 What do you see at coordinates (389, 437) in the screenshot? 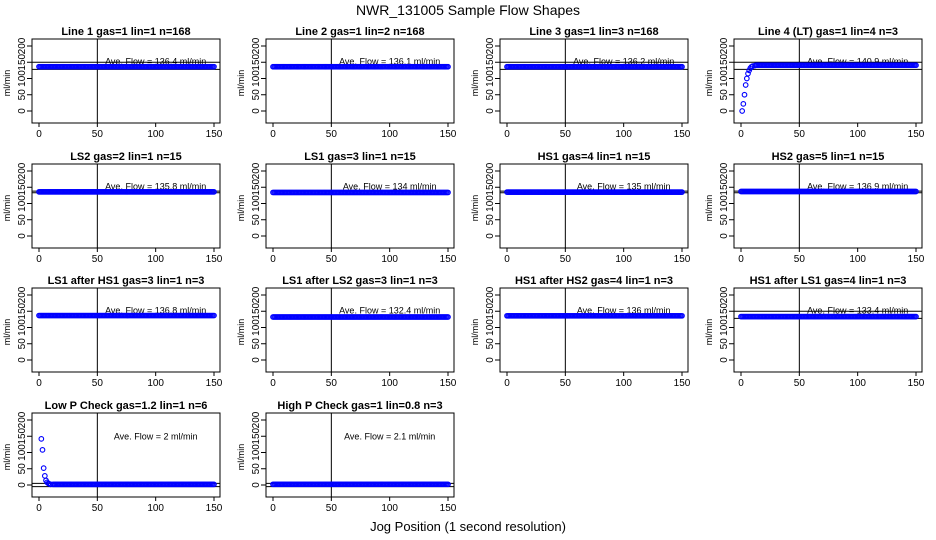
I see `average-flow-annotation: Ave. Flow = 2.1 ml/min` at bounding box center [389, 437].